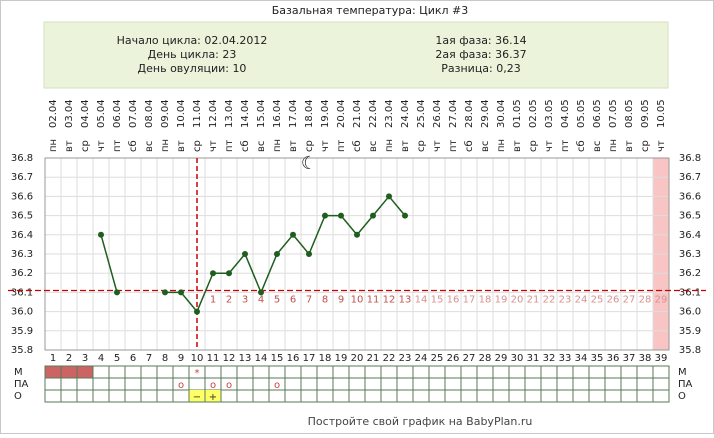 The height and width of the screenshot is (438, 714). What do you see at coordinates (480, 54) in the screenshot?
I see `info-text: 2ая фаза: 36.37` at bounding box center [480, 54].